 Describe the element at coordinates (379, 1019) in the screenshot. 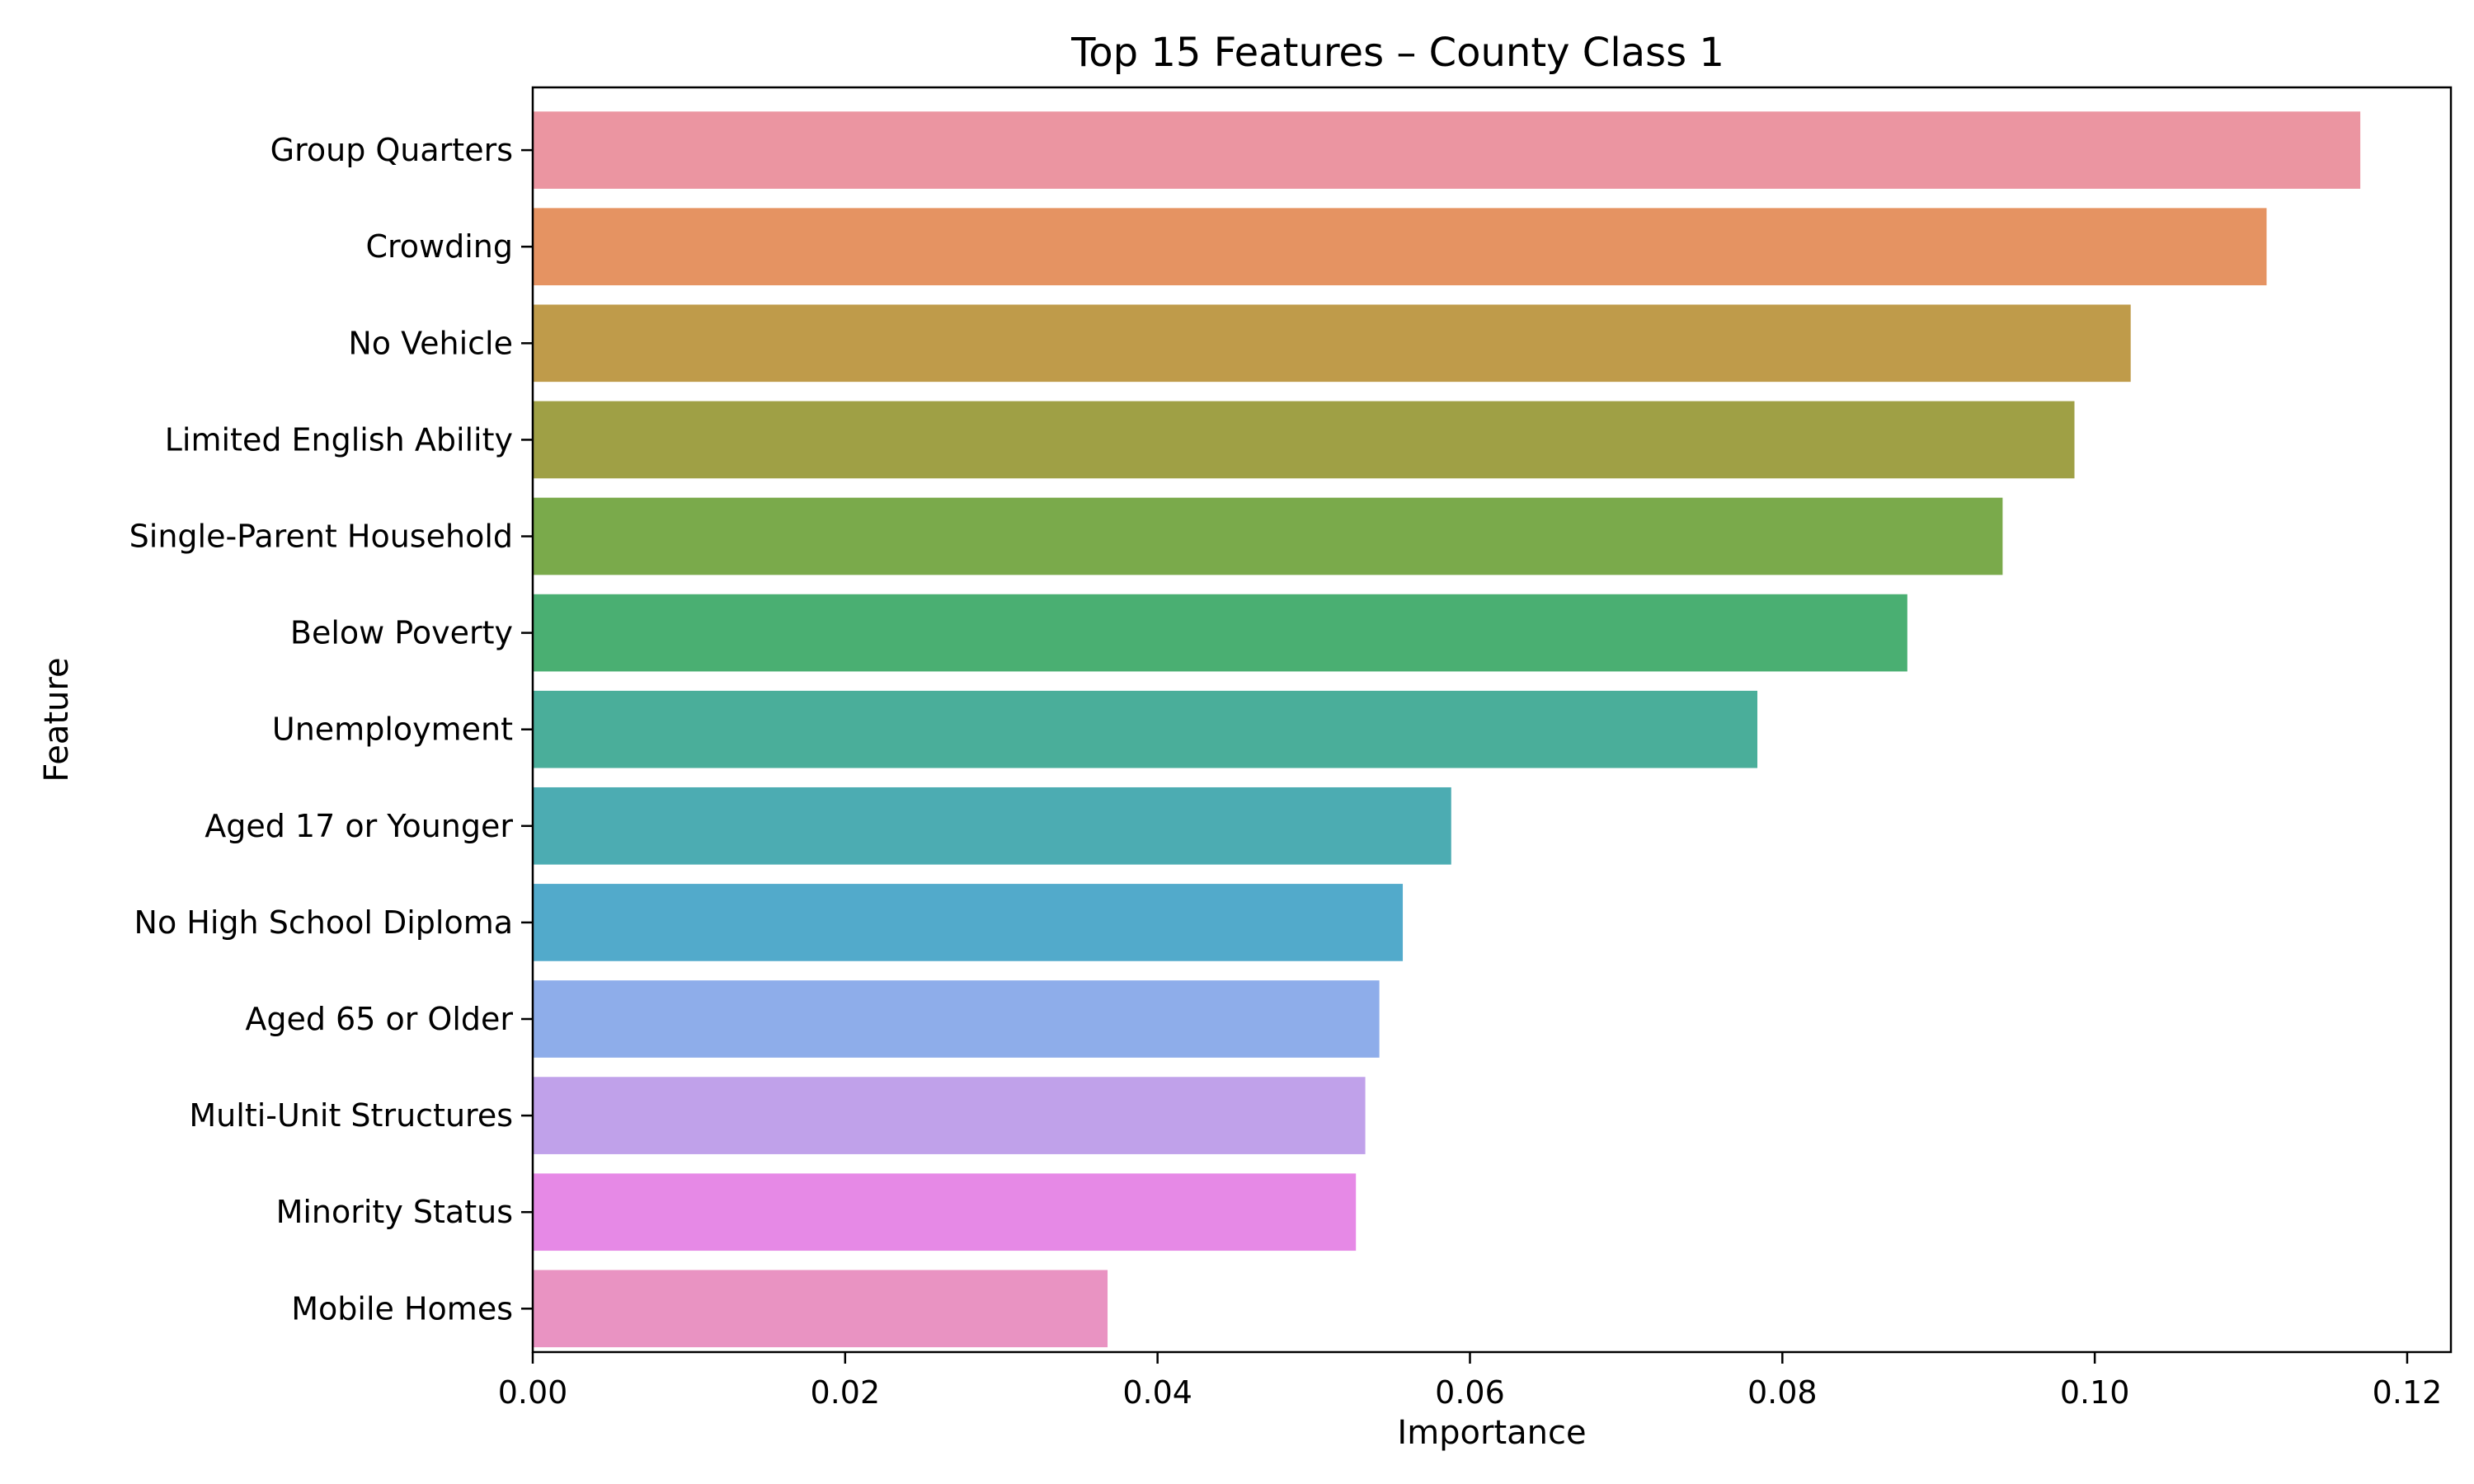

I see `y-tick-label: Aged 65 or Older` at that location.